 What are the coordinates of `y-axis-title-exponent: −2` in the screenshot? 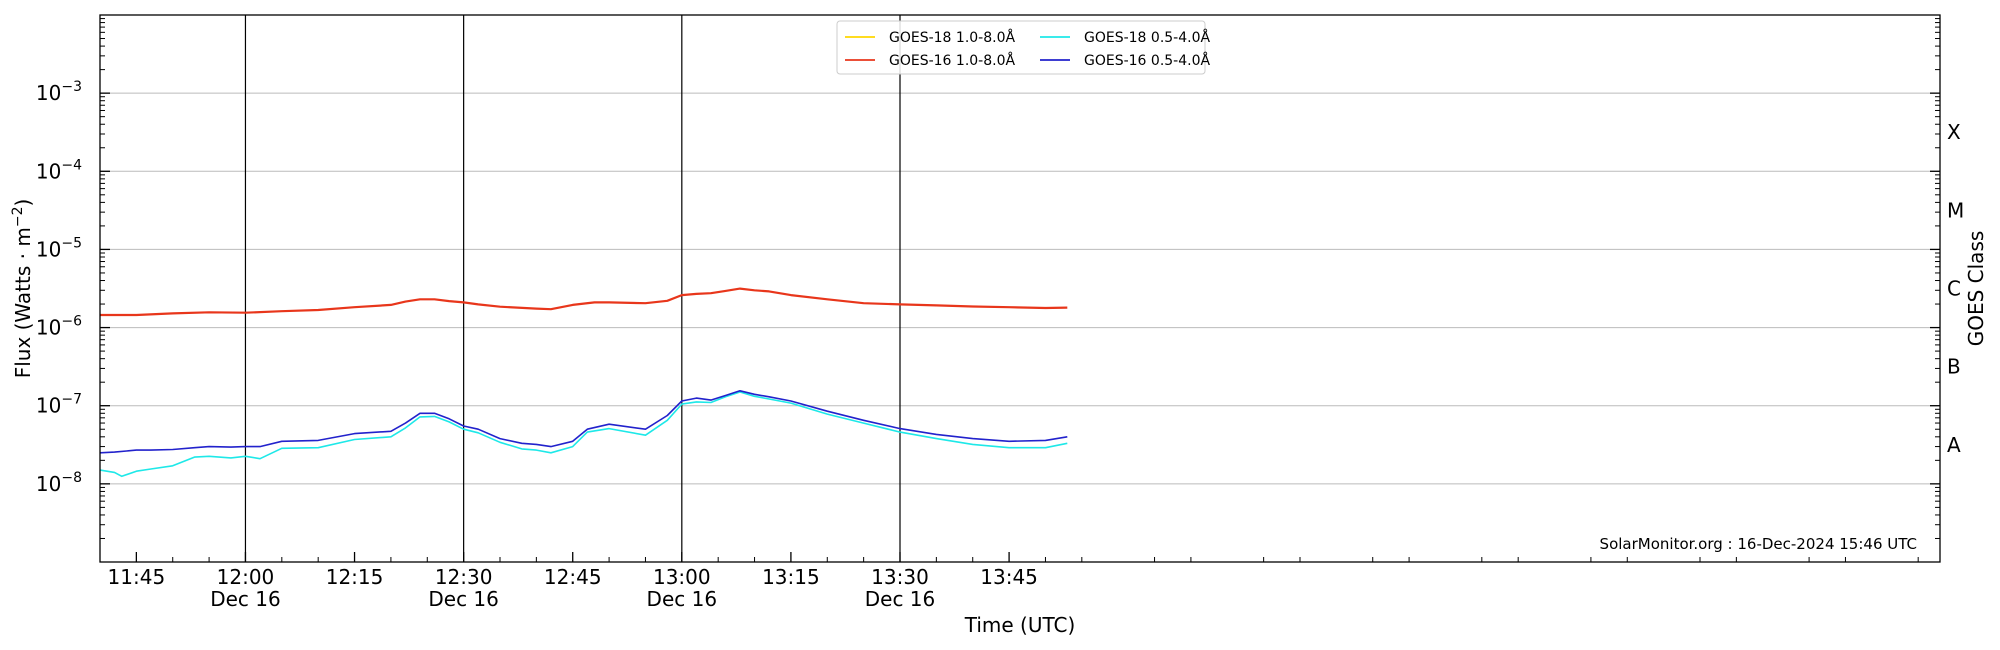 It's located at (18, 217).